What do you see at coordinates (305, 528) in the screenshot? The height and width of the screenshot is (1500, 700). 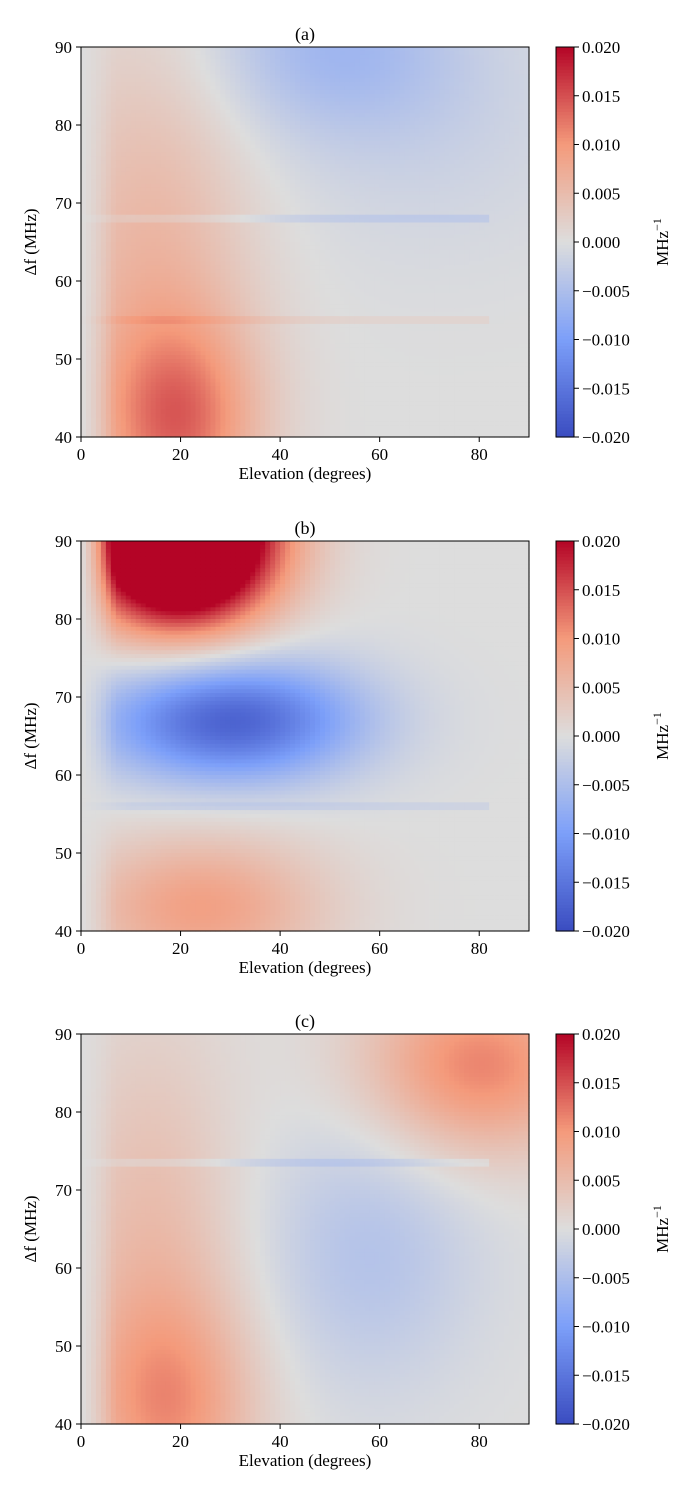 I see `panel-title: (b)` at bounding box center [305, 528].